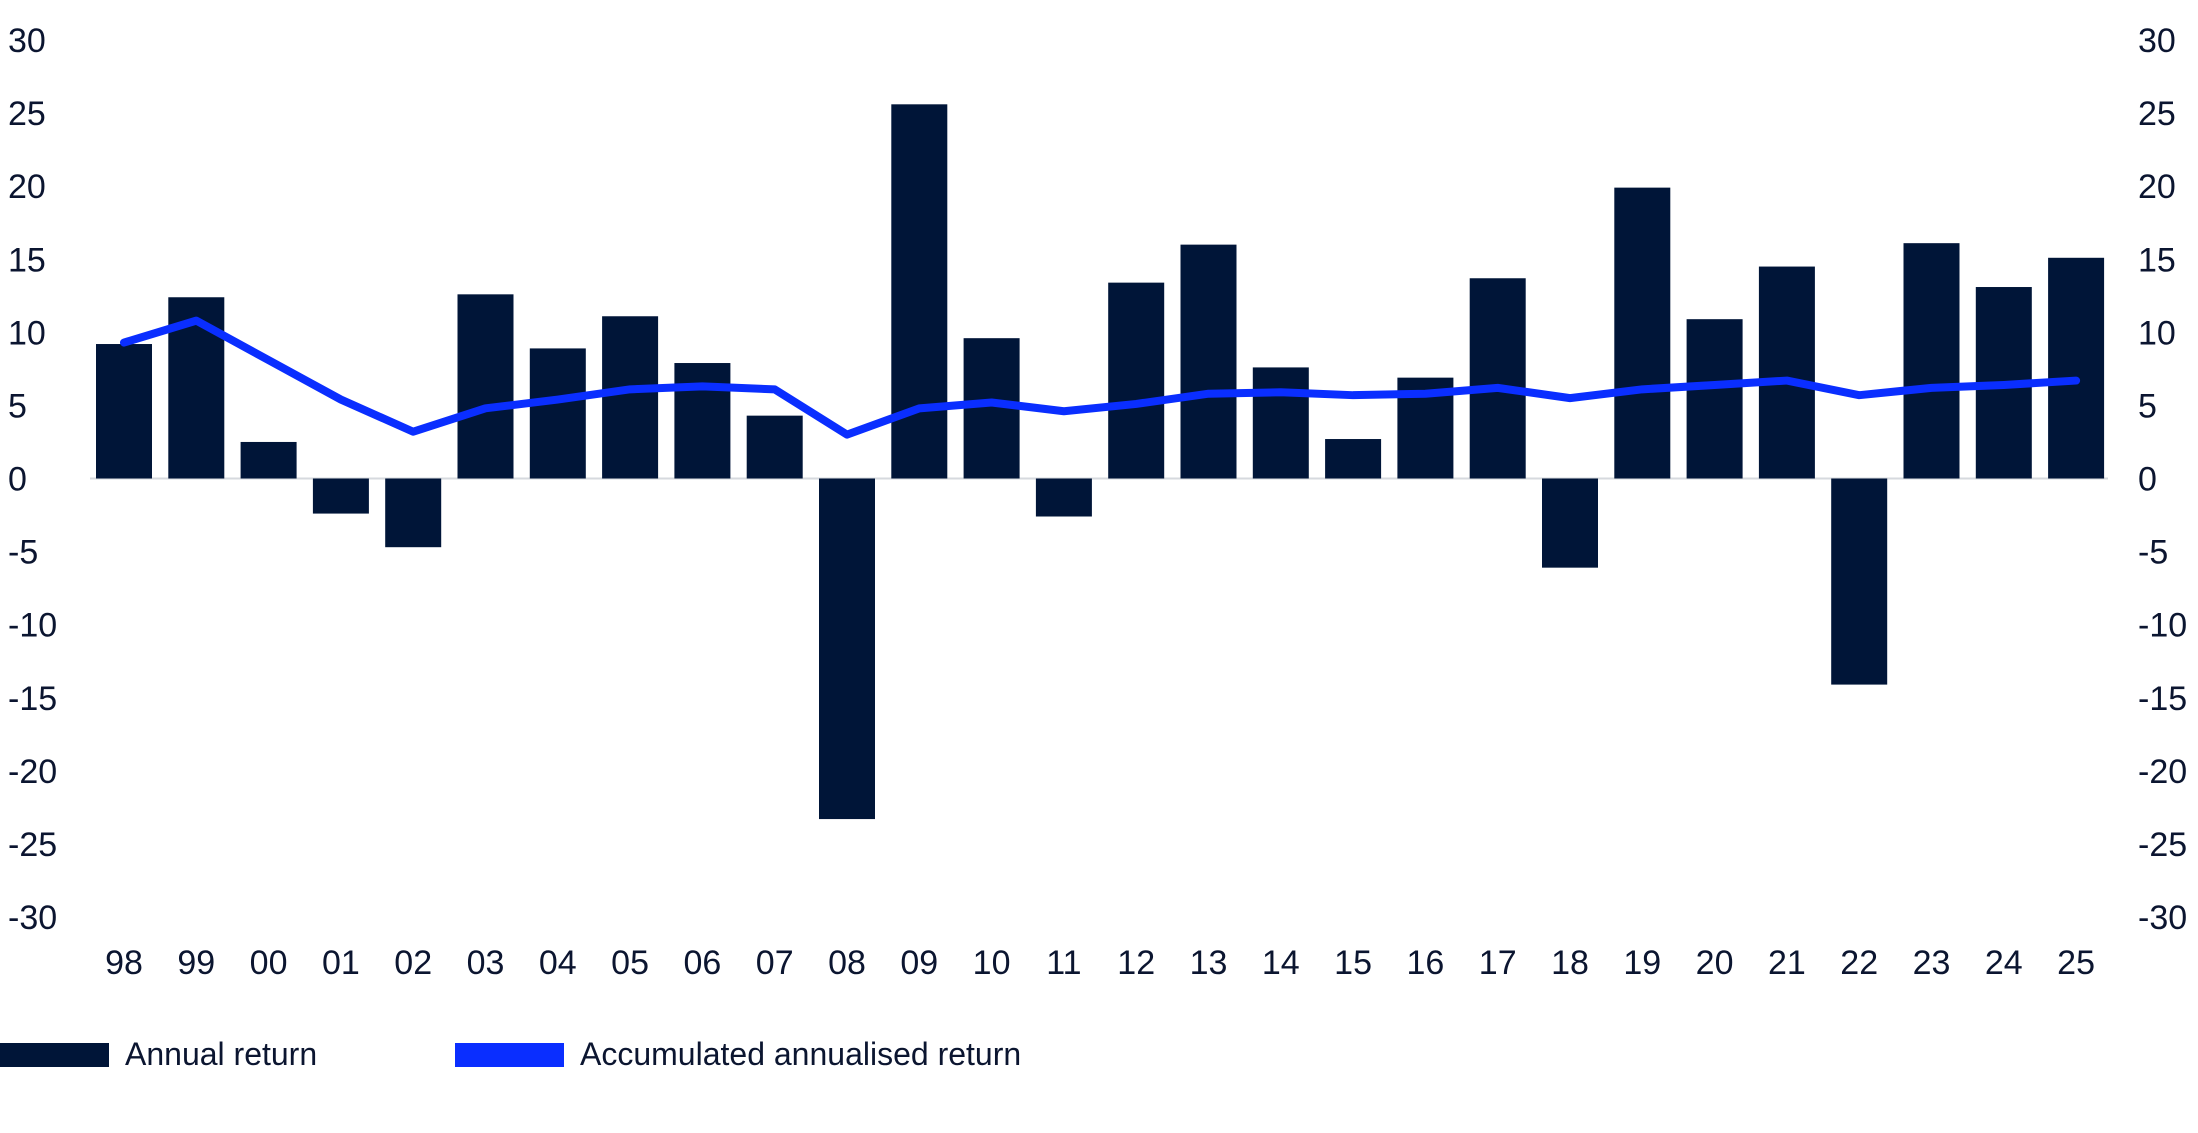 The image size is (2198, 1133). I want to click on x-tick-label-00: 00, so click(269, 963).